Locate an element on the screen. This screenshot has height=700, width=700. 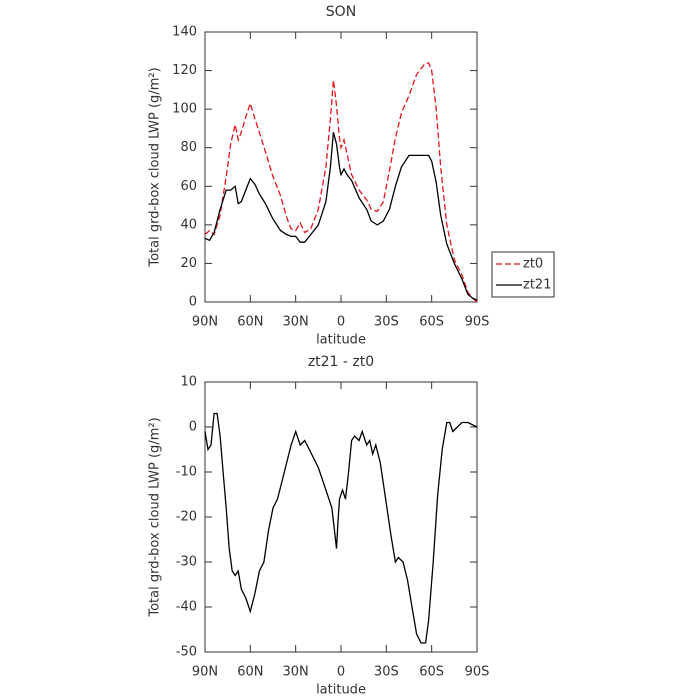
legend-box is located at coordinates (523, 274).